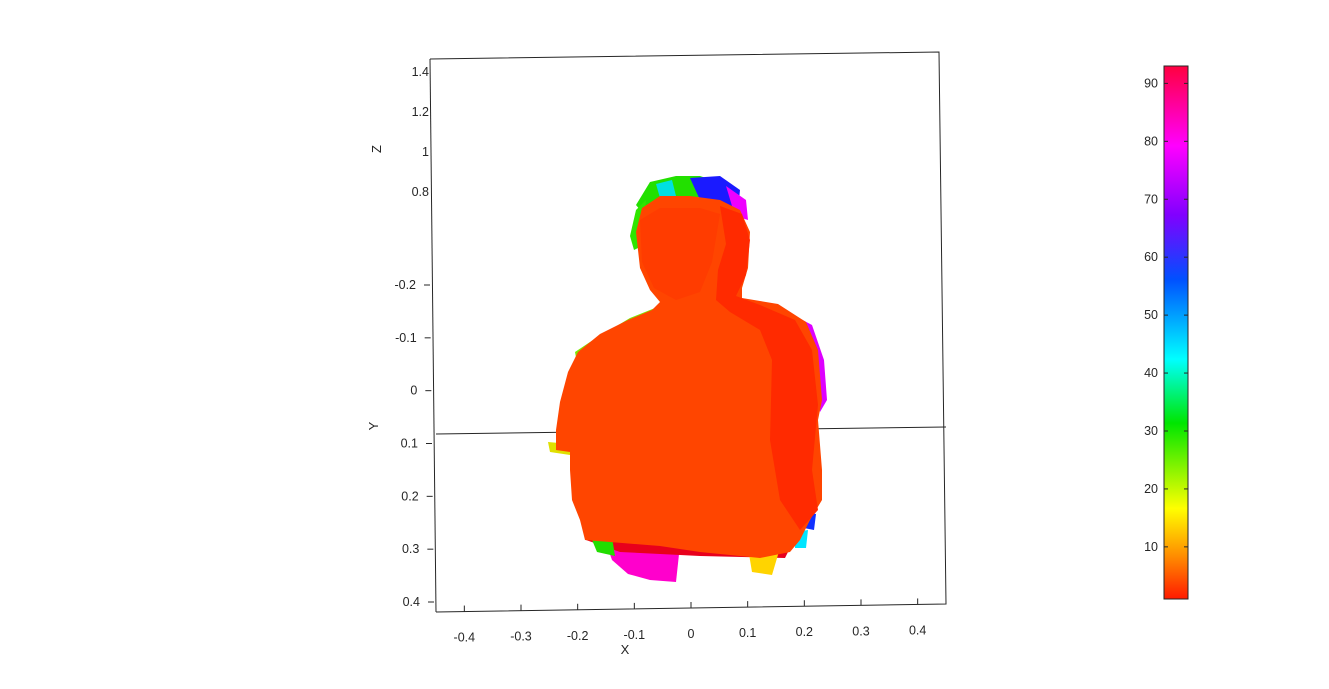 The width and height of the screenshot is (1329, 689). I want to click on colorbar-tick-label: 70, so click(1151, 199).